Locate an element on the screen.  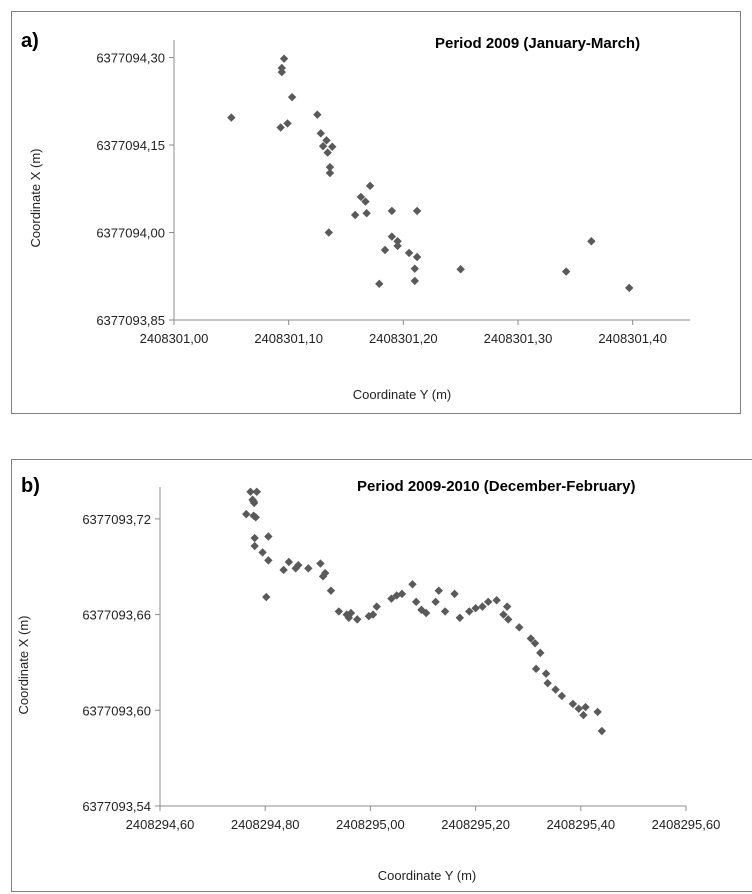
chart-a-x-axis-title: Coordinate Y (m) is located at coordinates (402, 394).